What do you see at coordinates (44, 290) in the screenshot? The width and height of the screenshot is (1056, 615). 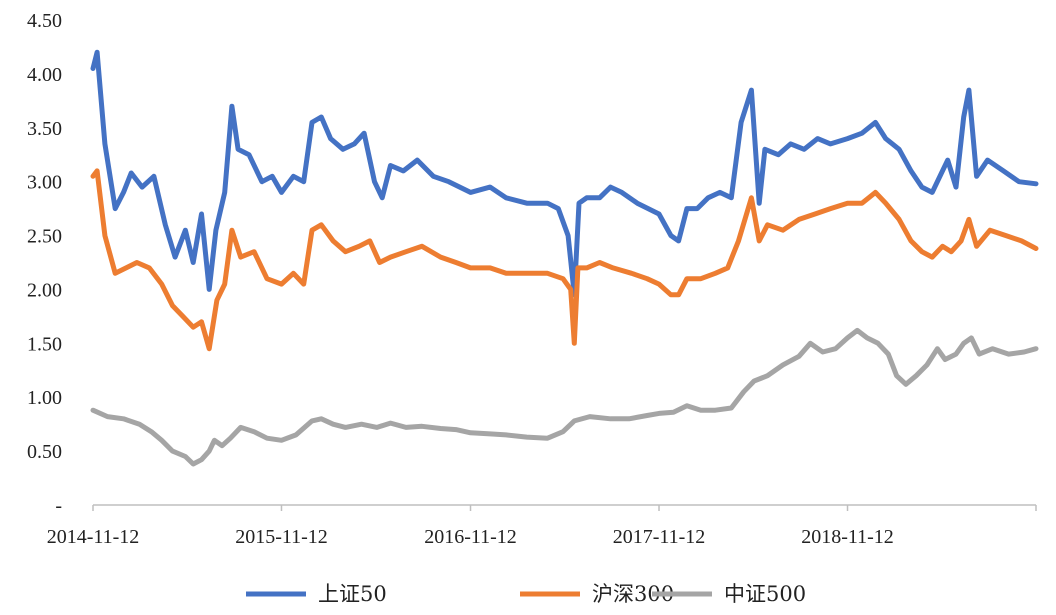 I see `y-tick-label: 2.00` at bounding box center [44, 290].